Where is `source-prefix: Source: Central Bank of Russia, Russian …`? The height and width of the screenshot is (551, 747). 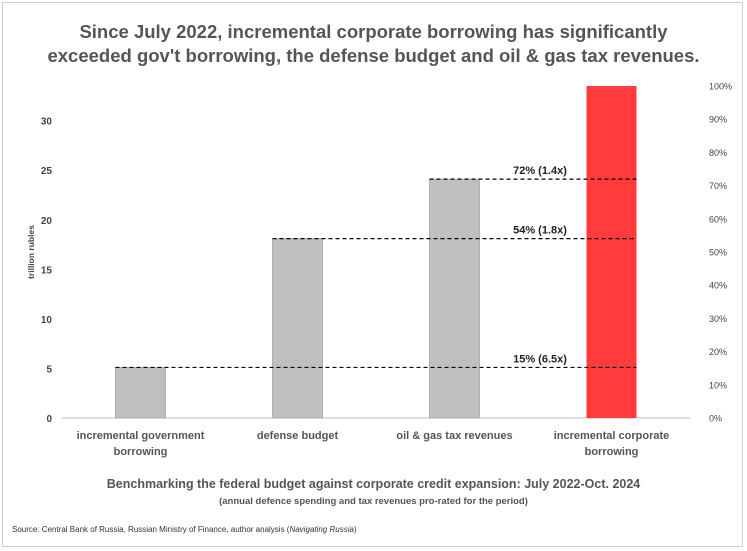 source-prefix: Source: Central Bank of Russia, Russian … is located at coordinates (151, 529).